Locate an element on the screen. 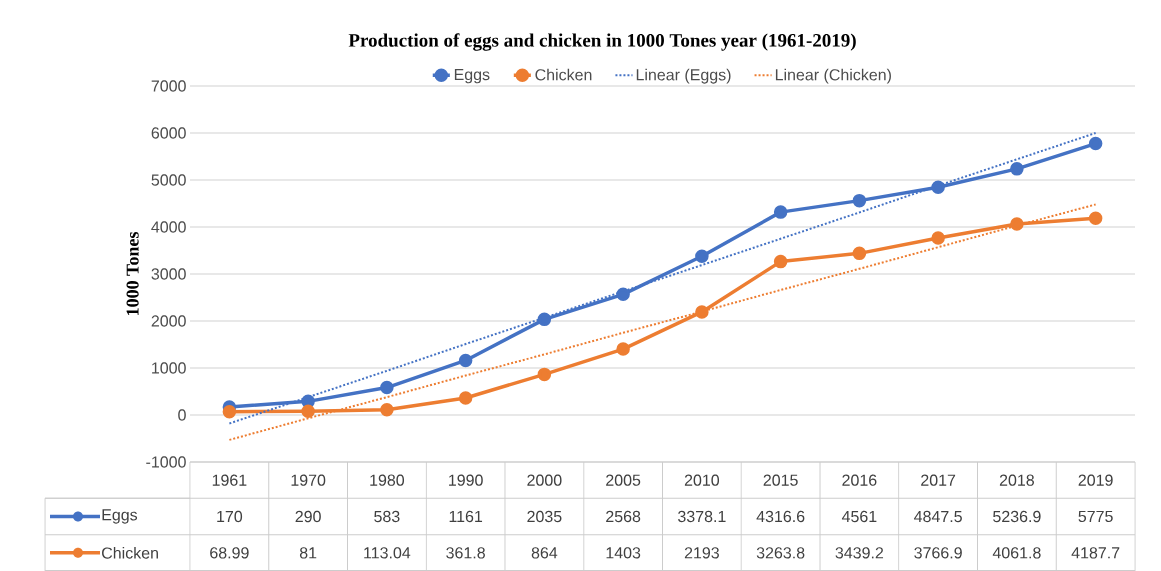 The height and width of the screenshot is (571, 1161). data-label: 864 is located at coordinates (544, 553).